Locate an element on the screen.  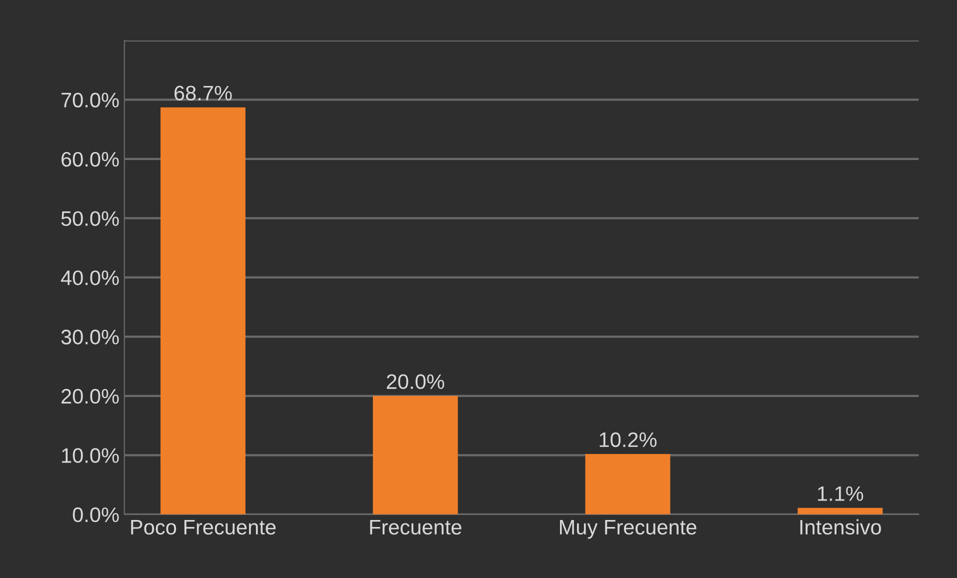
data-label: 20.0% is located at coordinates (415, 382).